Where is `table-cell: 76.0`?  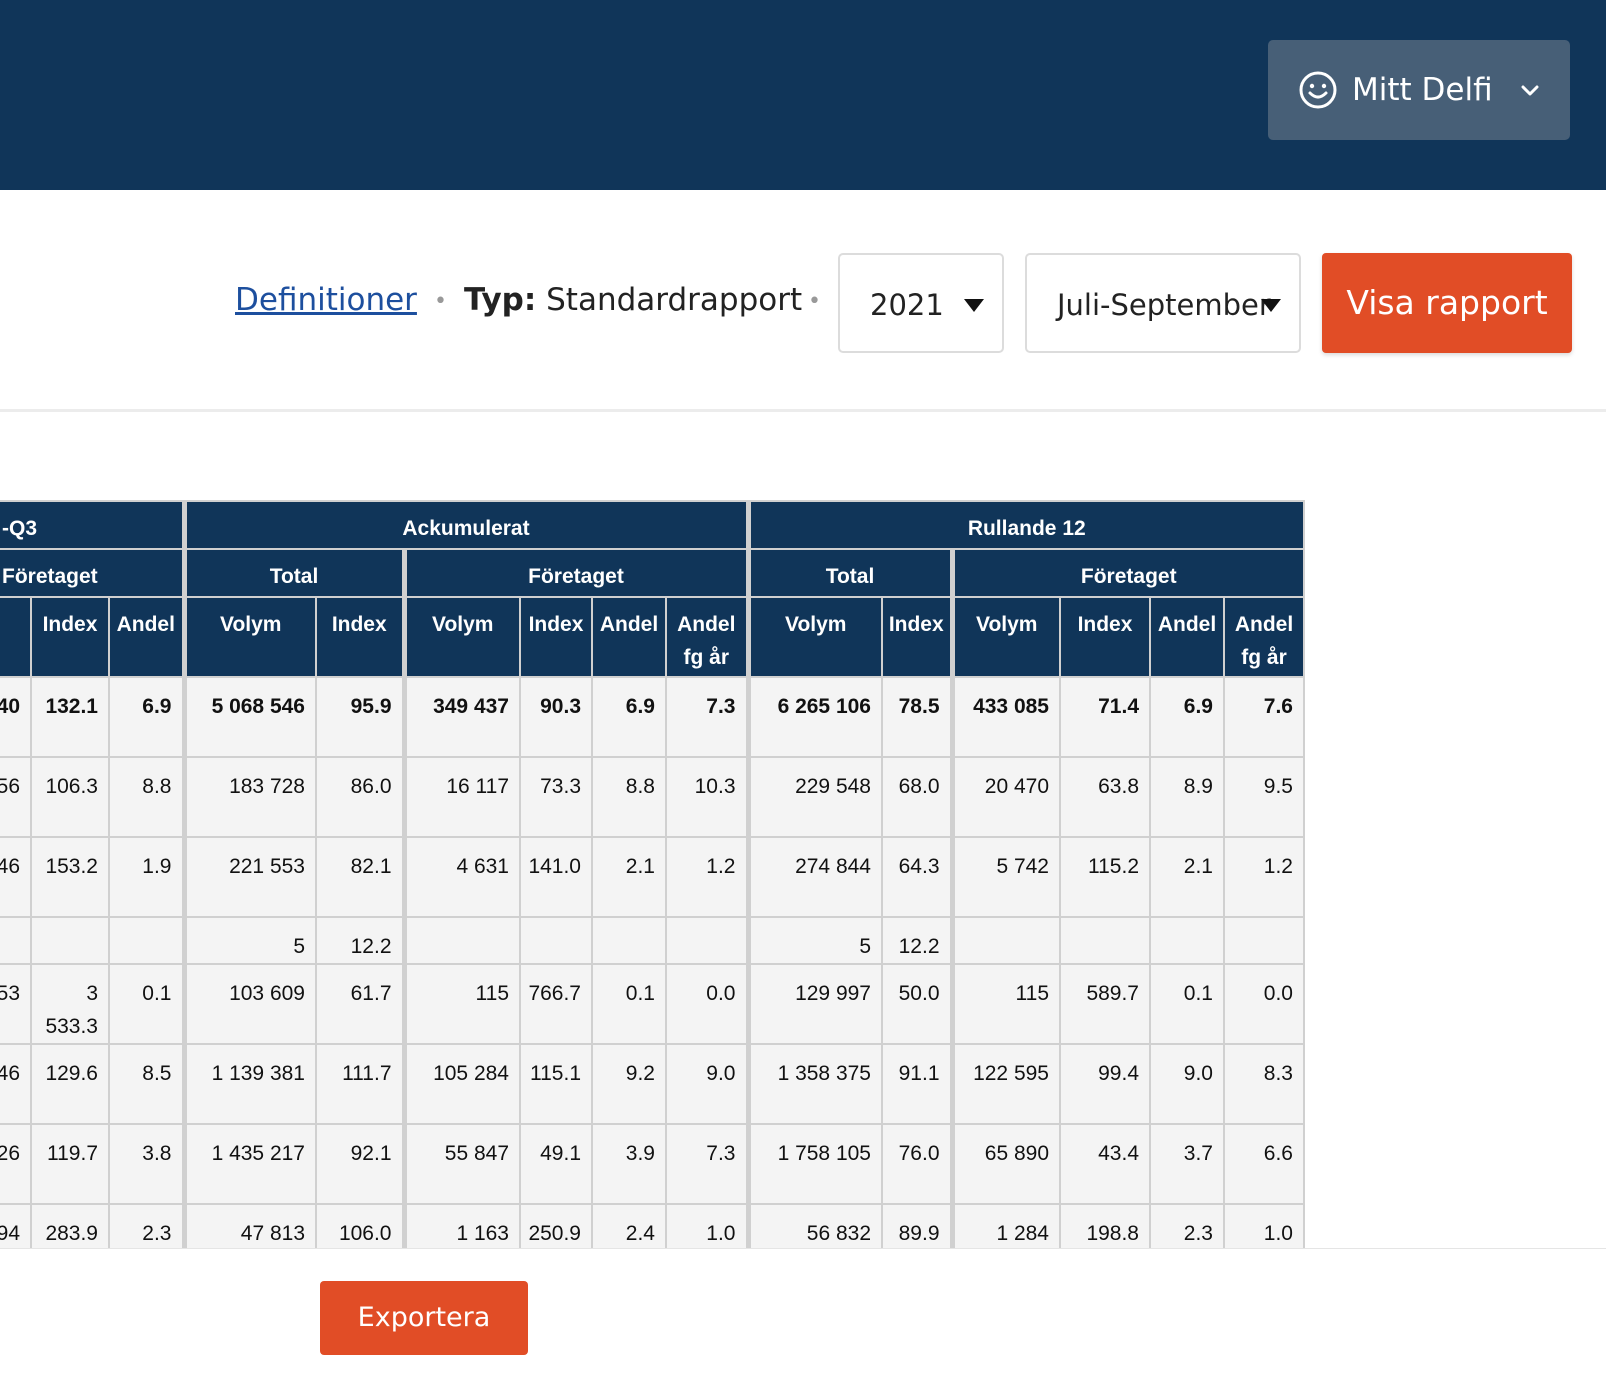 table-cell: 76.0 is located at coordinates (917, 1164).